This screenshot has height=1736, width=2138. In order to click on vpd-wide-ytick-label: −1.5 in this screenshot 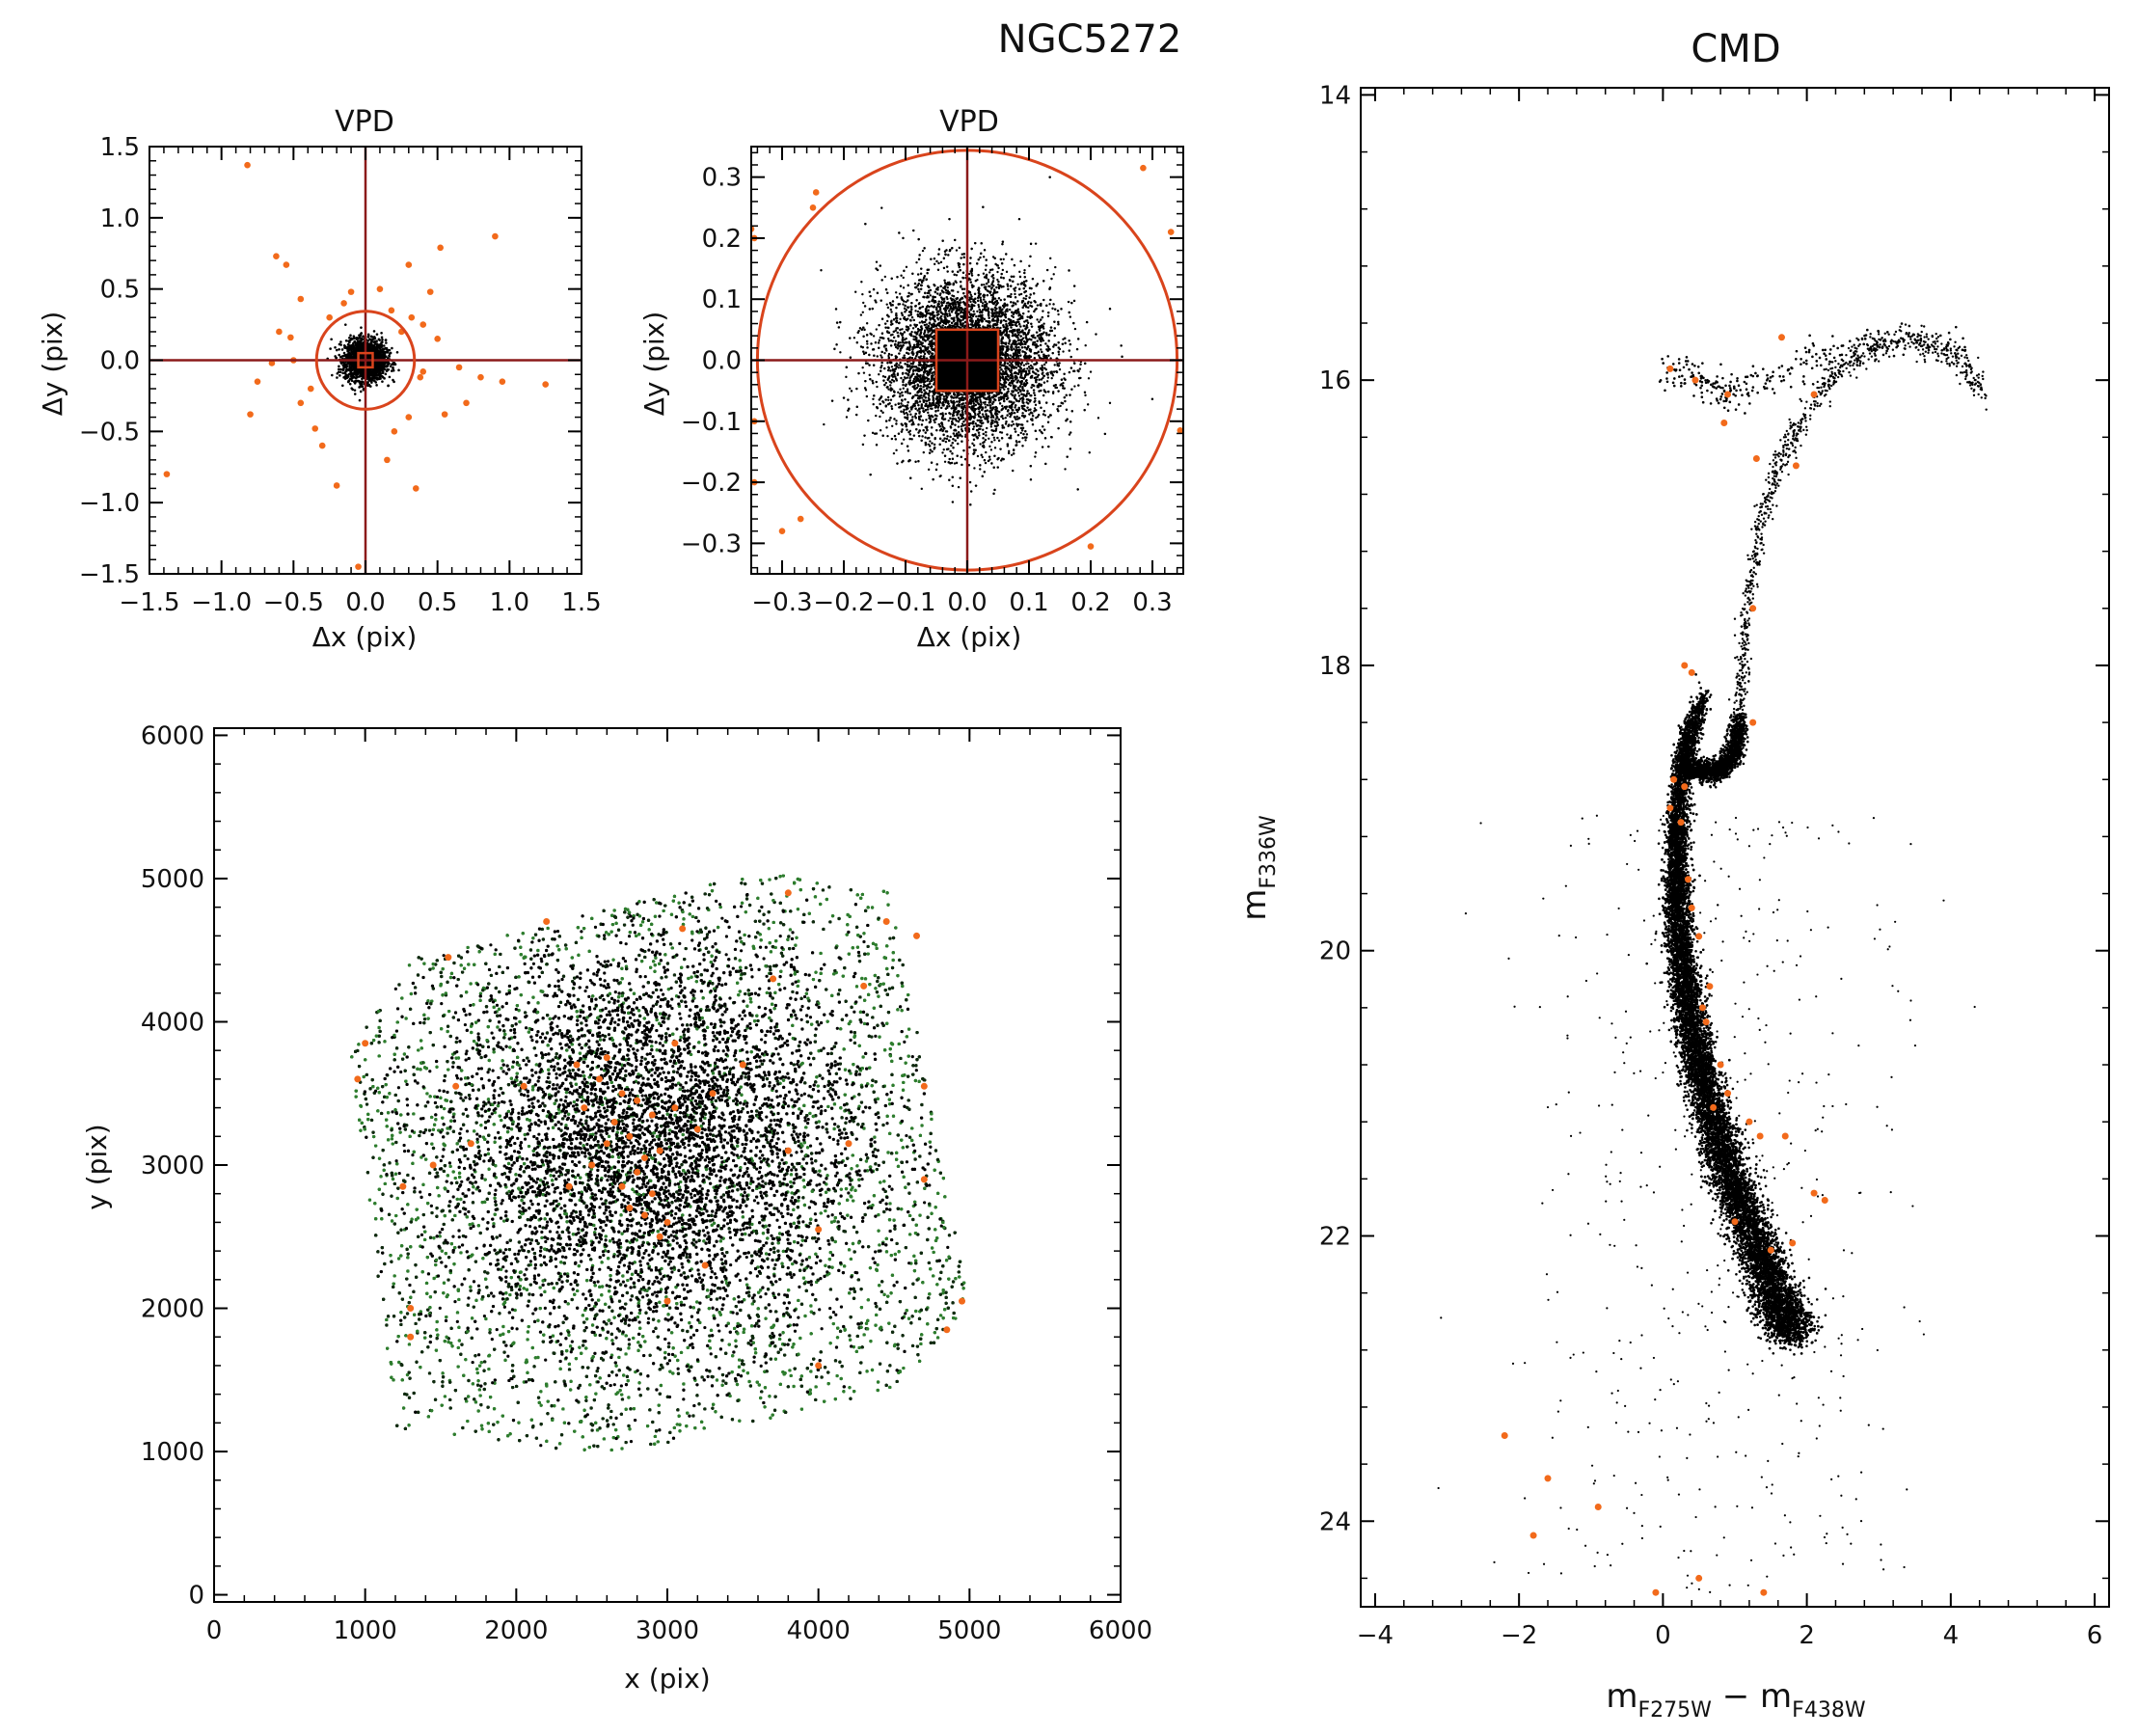, I will do `click(109, 575)`.